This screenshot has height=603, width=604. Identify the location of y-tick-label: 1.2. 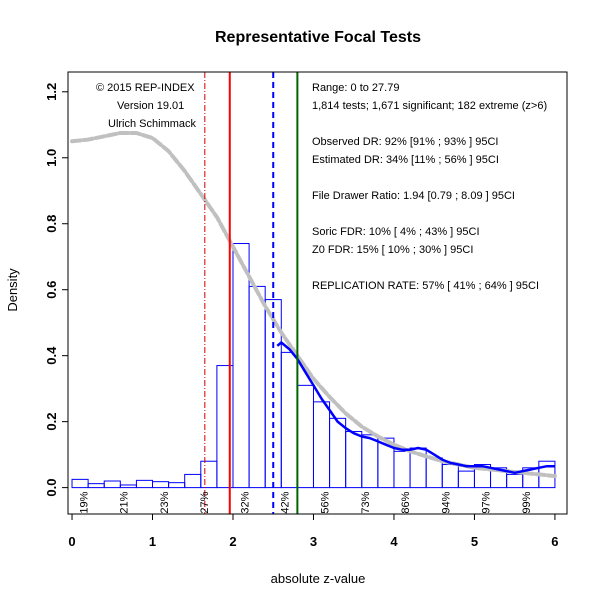
(51, 92).